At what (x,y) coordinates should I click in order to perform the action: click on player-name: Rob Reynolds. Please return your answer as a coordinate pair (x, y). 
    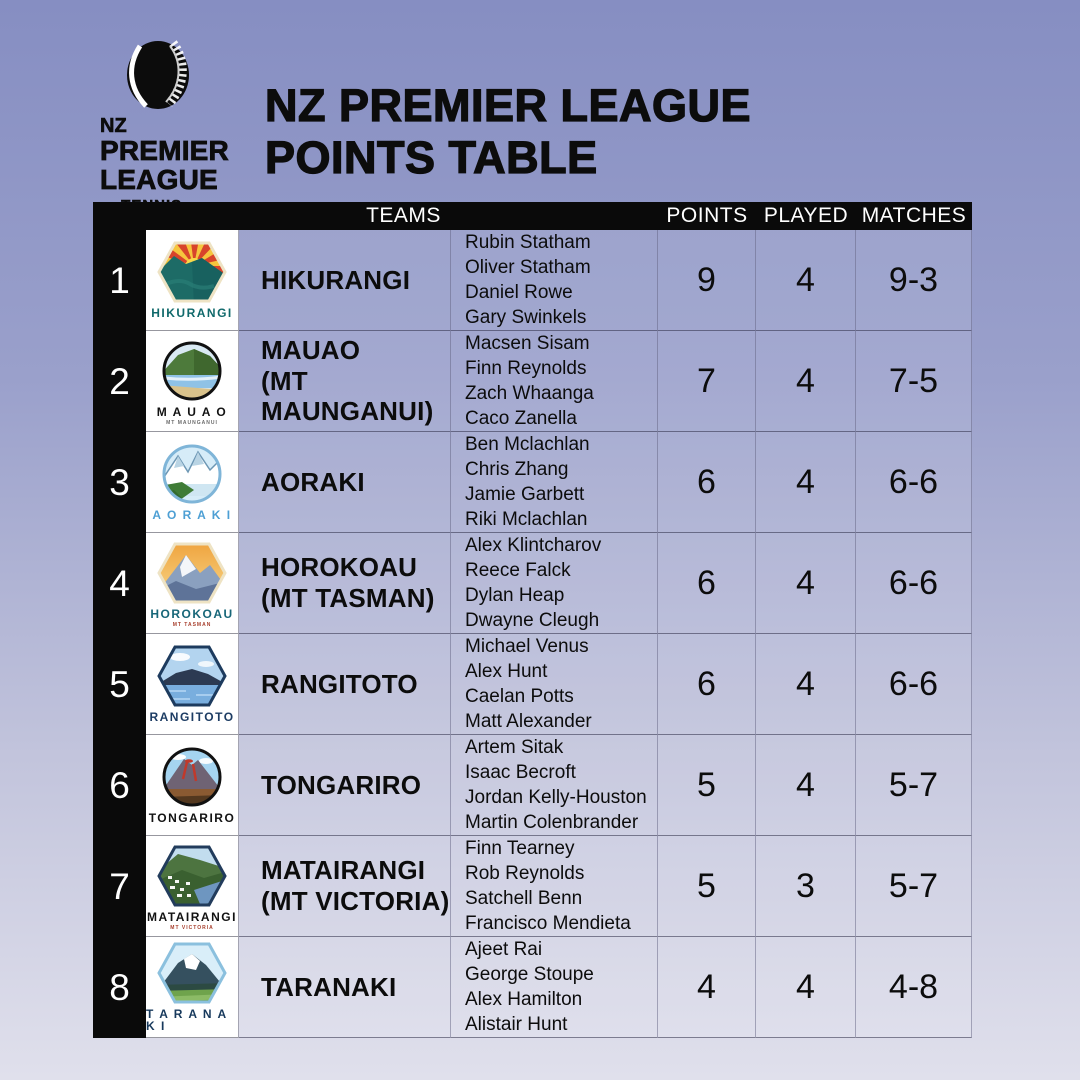
    Looking at the image, I should click on (525, 873).